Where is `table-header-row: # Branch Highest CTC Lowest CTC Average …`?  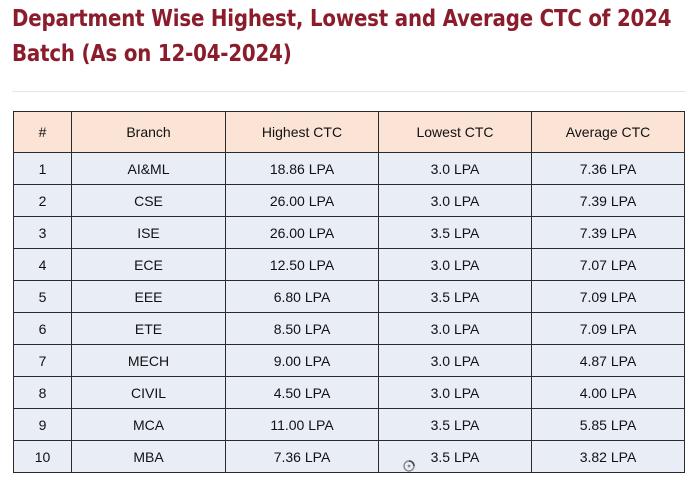 table-header-row: # Branch Highest CTC Lowest CTC Average … is located at coordinates (349, 132).